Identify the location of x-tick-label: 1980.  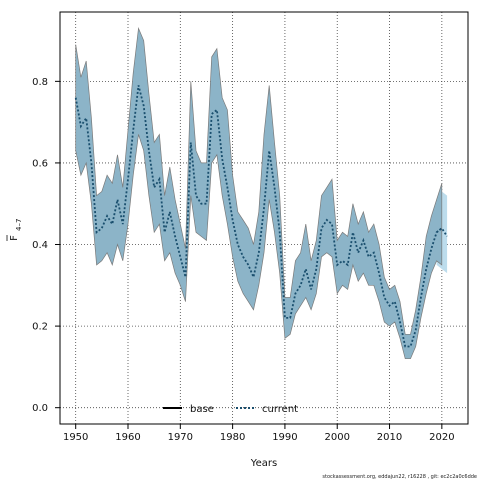
(232, 437).